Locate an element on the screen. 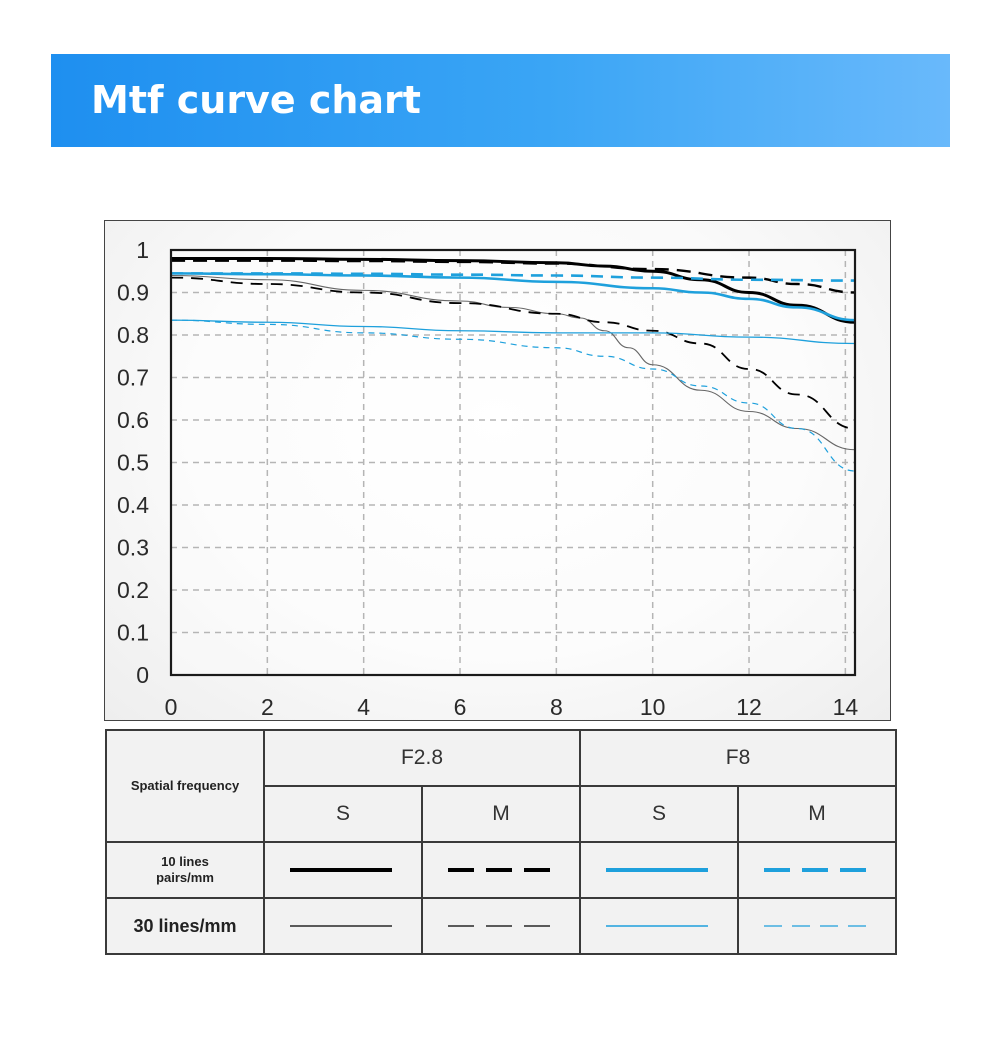 This screenshot has height=1057, width=1000. y-tick-label: 0.5 is located at coordinates (133, 463).